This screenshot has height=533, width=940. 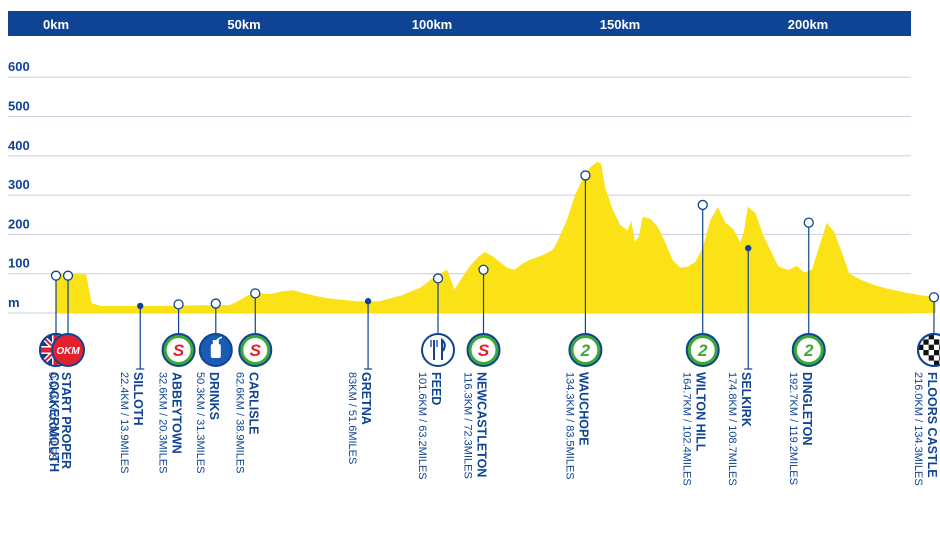 I want to click on waypoint-name: COCKERMOUTH, so click(x=54, y=422).